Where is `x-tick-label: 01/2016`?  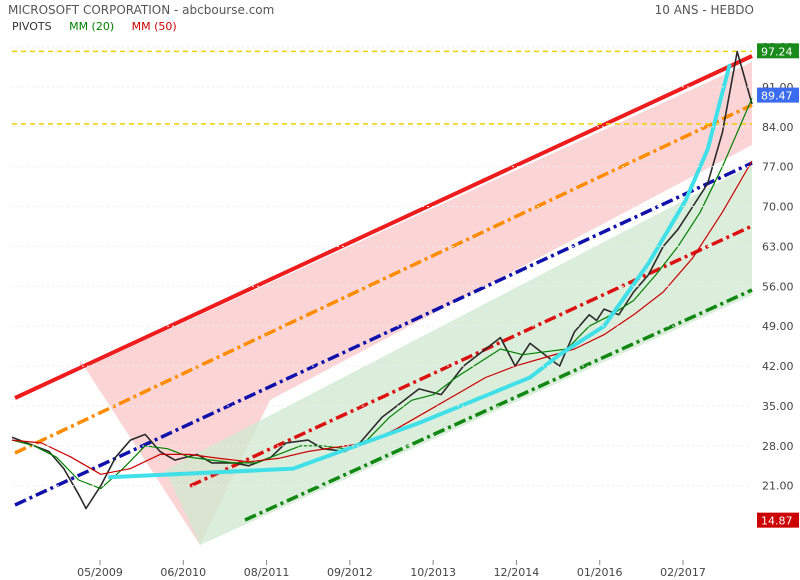 x-tick-label: 01/2016 is located at coordinates (600, 572).